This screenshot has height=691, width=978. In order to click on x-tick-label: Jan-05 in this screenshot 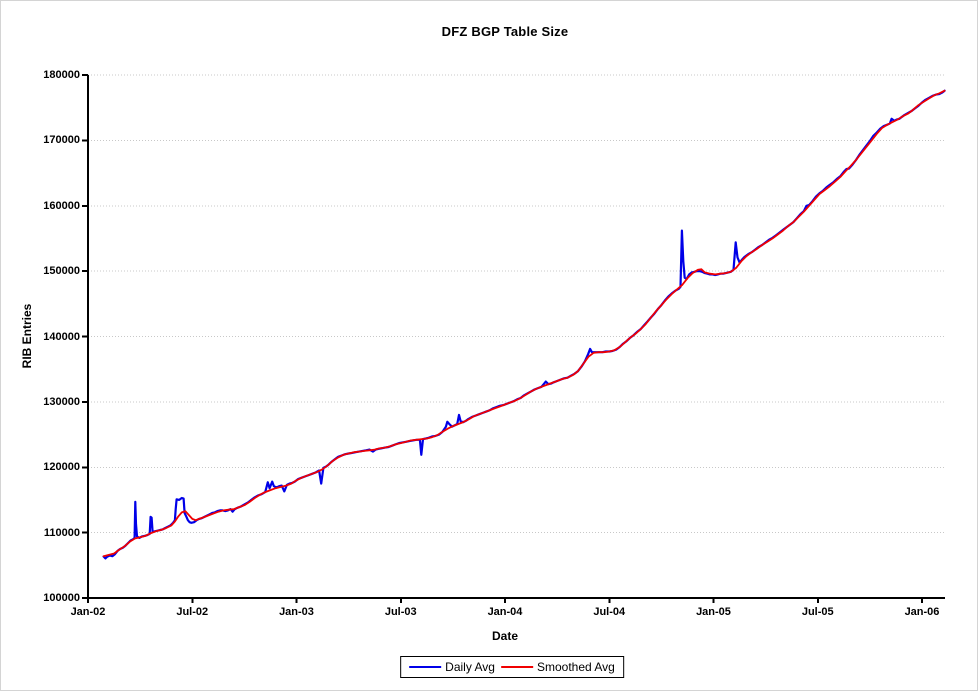, I will do `click(713, 612)`.